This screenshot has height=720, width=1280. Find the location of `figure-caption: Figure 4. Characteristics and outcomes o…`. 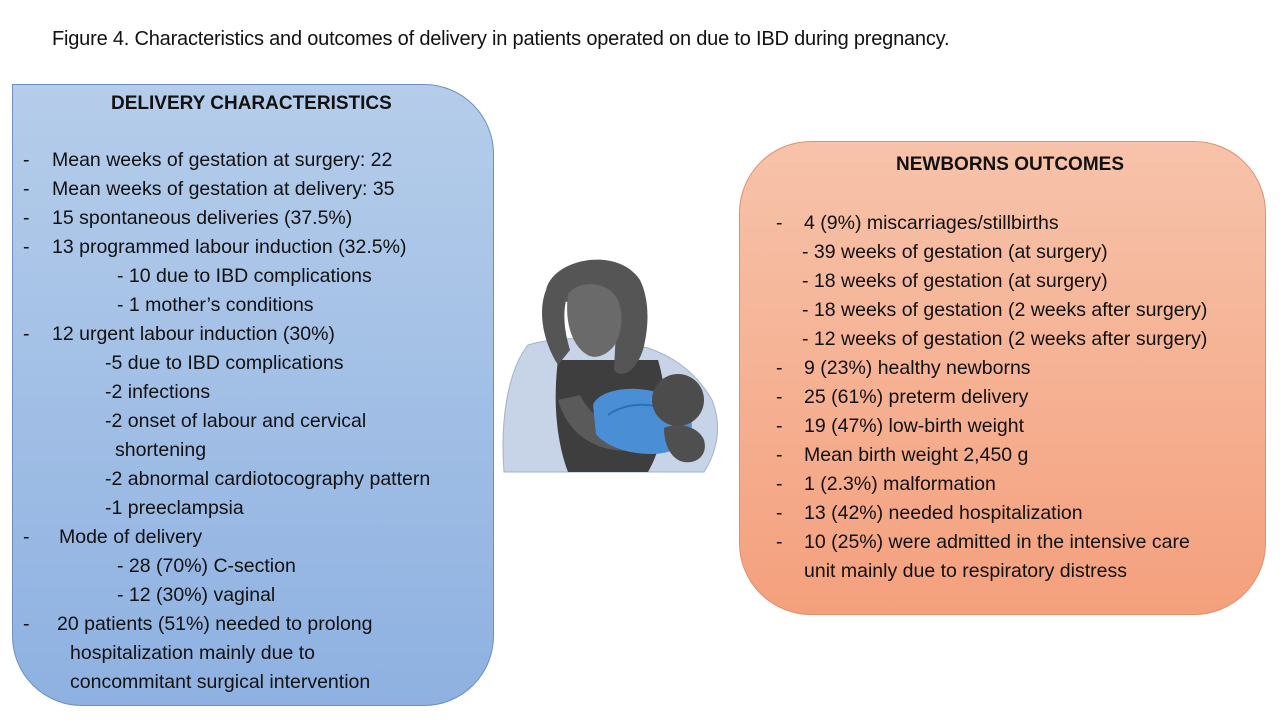

figure-caption: Figure 4. Characteristics and outcomes o… is located at coordinates (501, 39).